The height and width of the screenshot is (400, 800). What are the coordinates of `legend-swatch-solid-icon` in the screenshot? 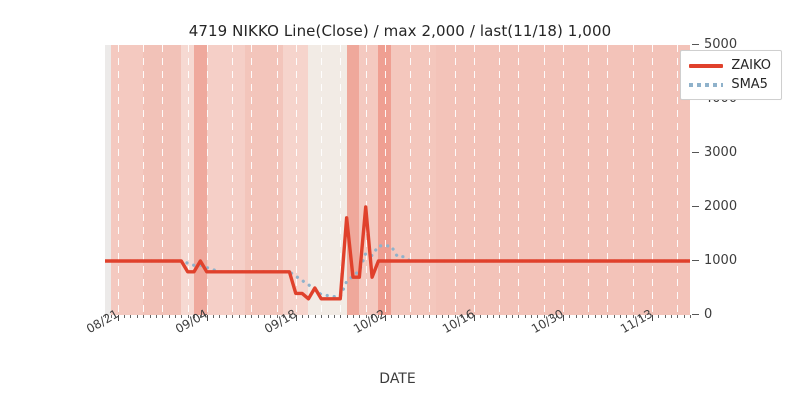 It's located at (706, 66).